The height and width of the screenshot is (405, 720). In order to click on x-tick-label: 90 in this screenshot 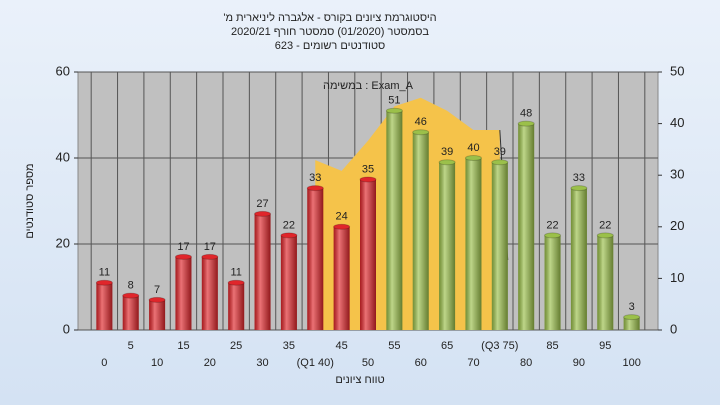, I will do `click(579, 363)`.